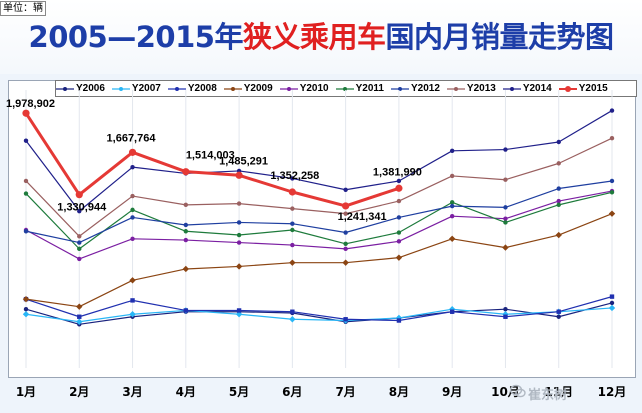 This screenshot has width=642, height=413. What do you see at coordinates (132, 392) in the screenshot?
I see `x-tick-label: 3月` at bounding box center [132, 392].